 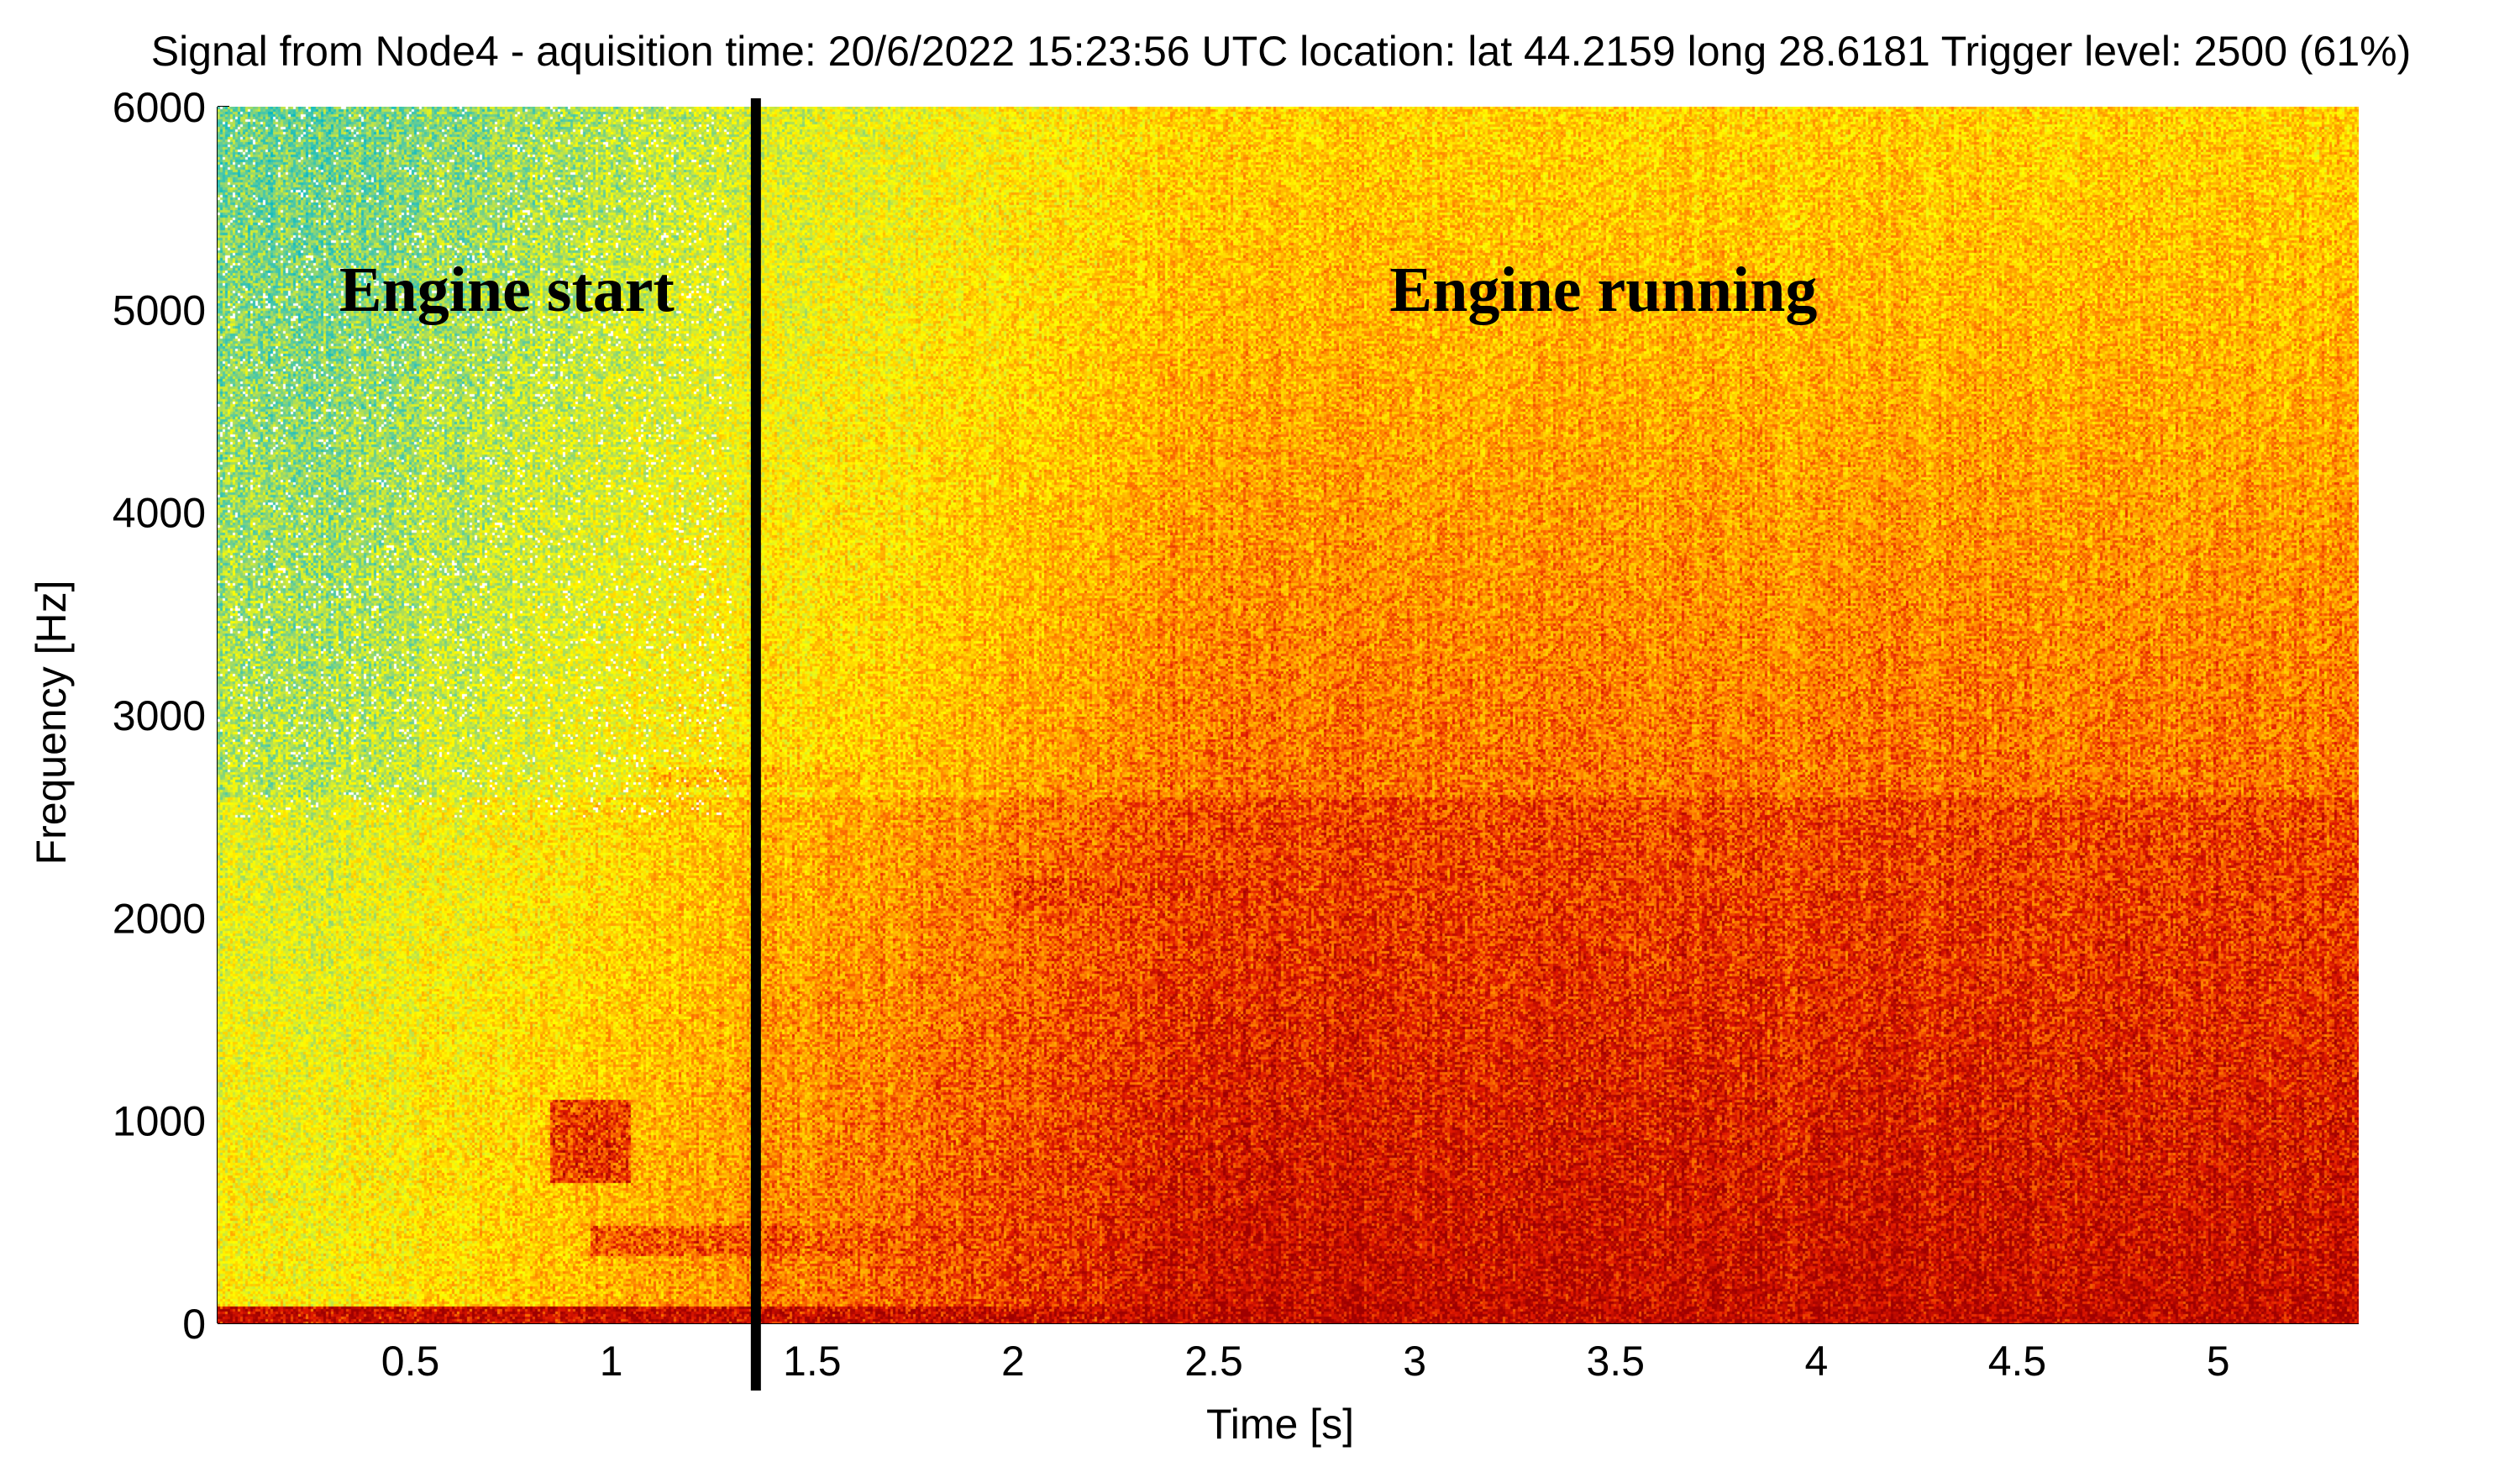 I want to click on y-tick-label: 5000, so click(x=159, y=310).